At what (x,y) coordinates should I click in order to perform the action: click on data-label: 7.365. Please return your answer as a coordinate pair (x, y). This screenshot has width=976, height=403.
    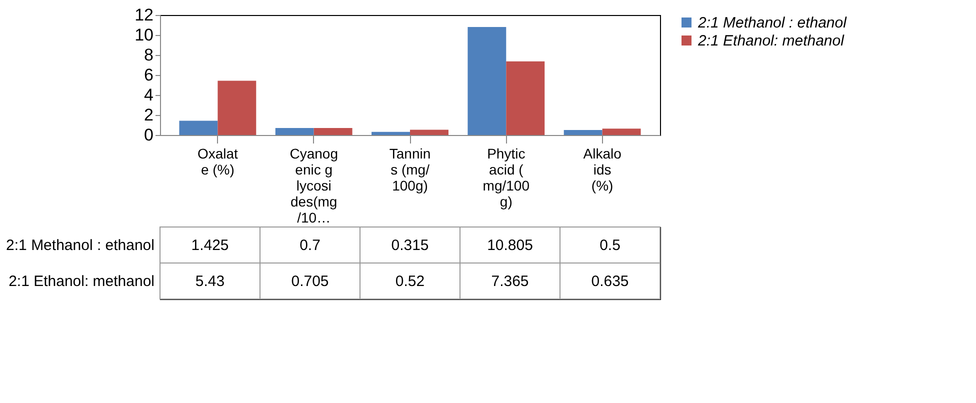
    Looking at the image, I should click on (510, 281).